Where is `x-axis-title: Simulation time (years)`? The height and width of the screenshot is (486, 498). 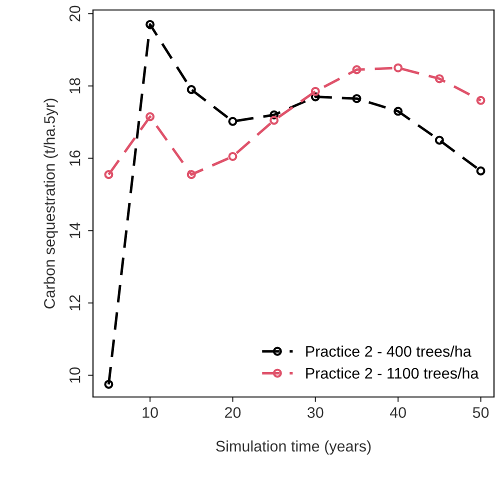 x-axis-title: Simulation time (years) is located at coordinates (293, 447).